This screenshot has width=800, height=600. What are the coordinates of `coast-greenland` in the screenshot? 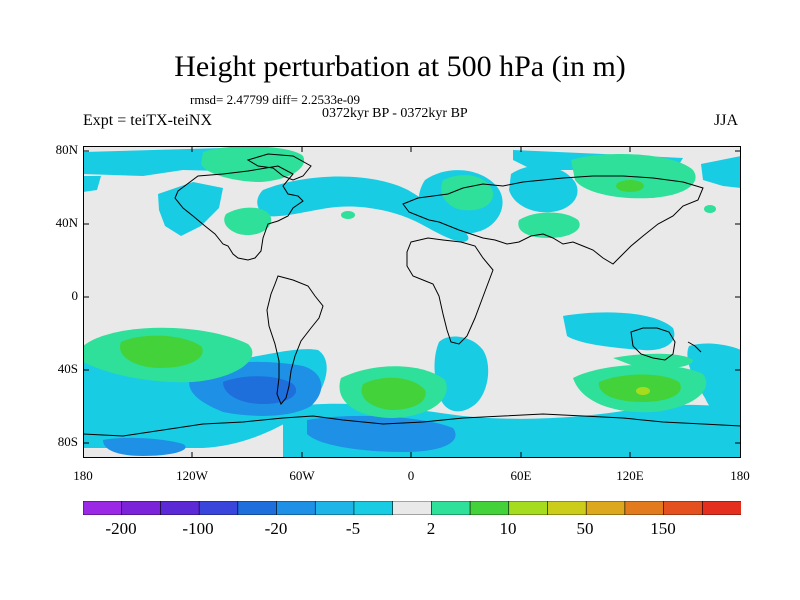 It's located at (279, 167).